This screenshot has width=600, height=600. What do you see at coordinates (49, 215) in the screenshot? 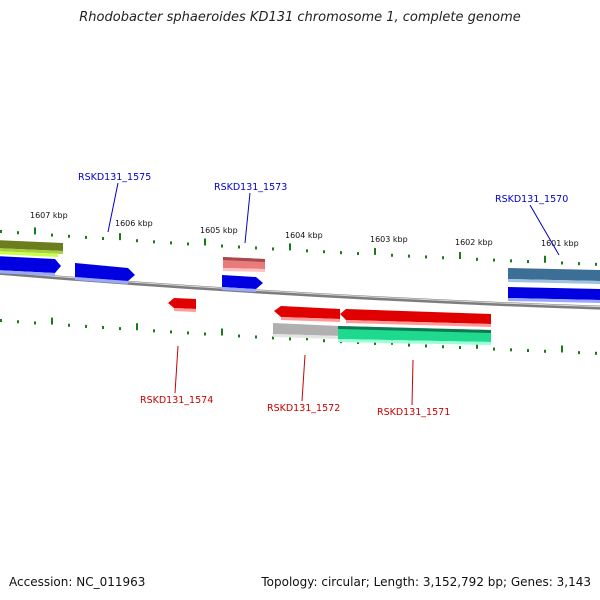
I see `scale-label-1607: 1607 kbp` at bounding box center [49, 215].